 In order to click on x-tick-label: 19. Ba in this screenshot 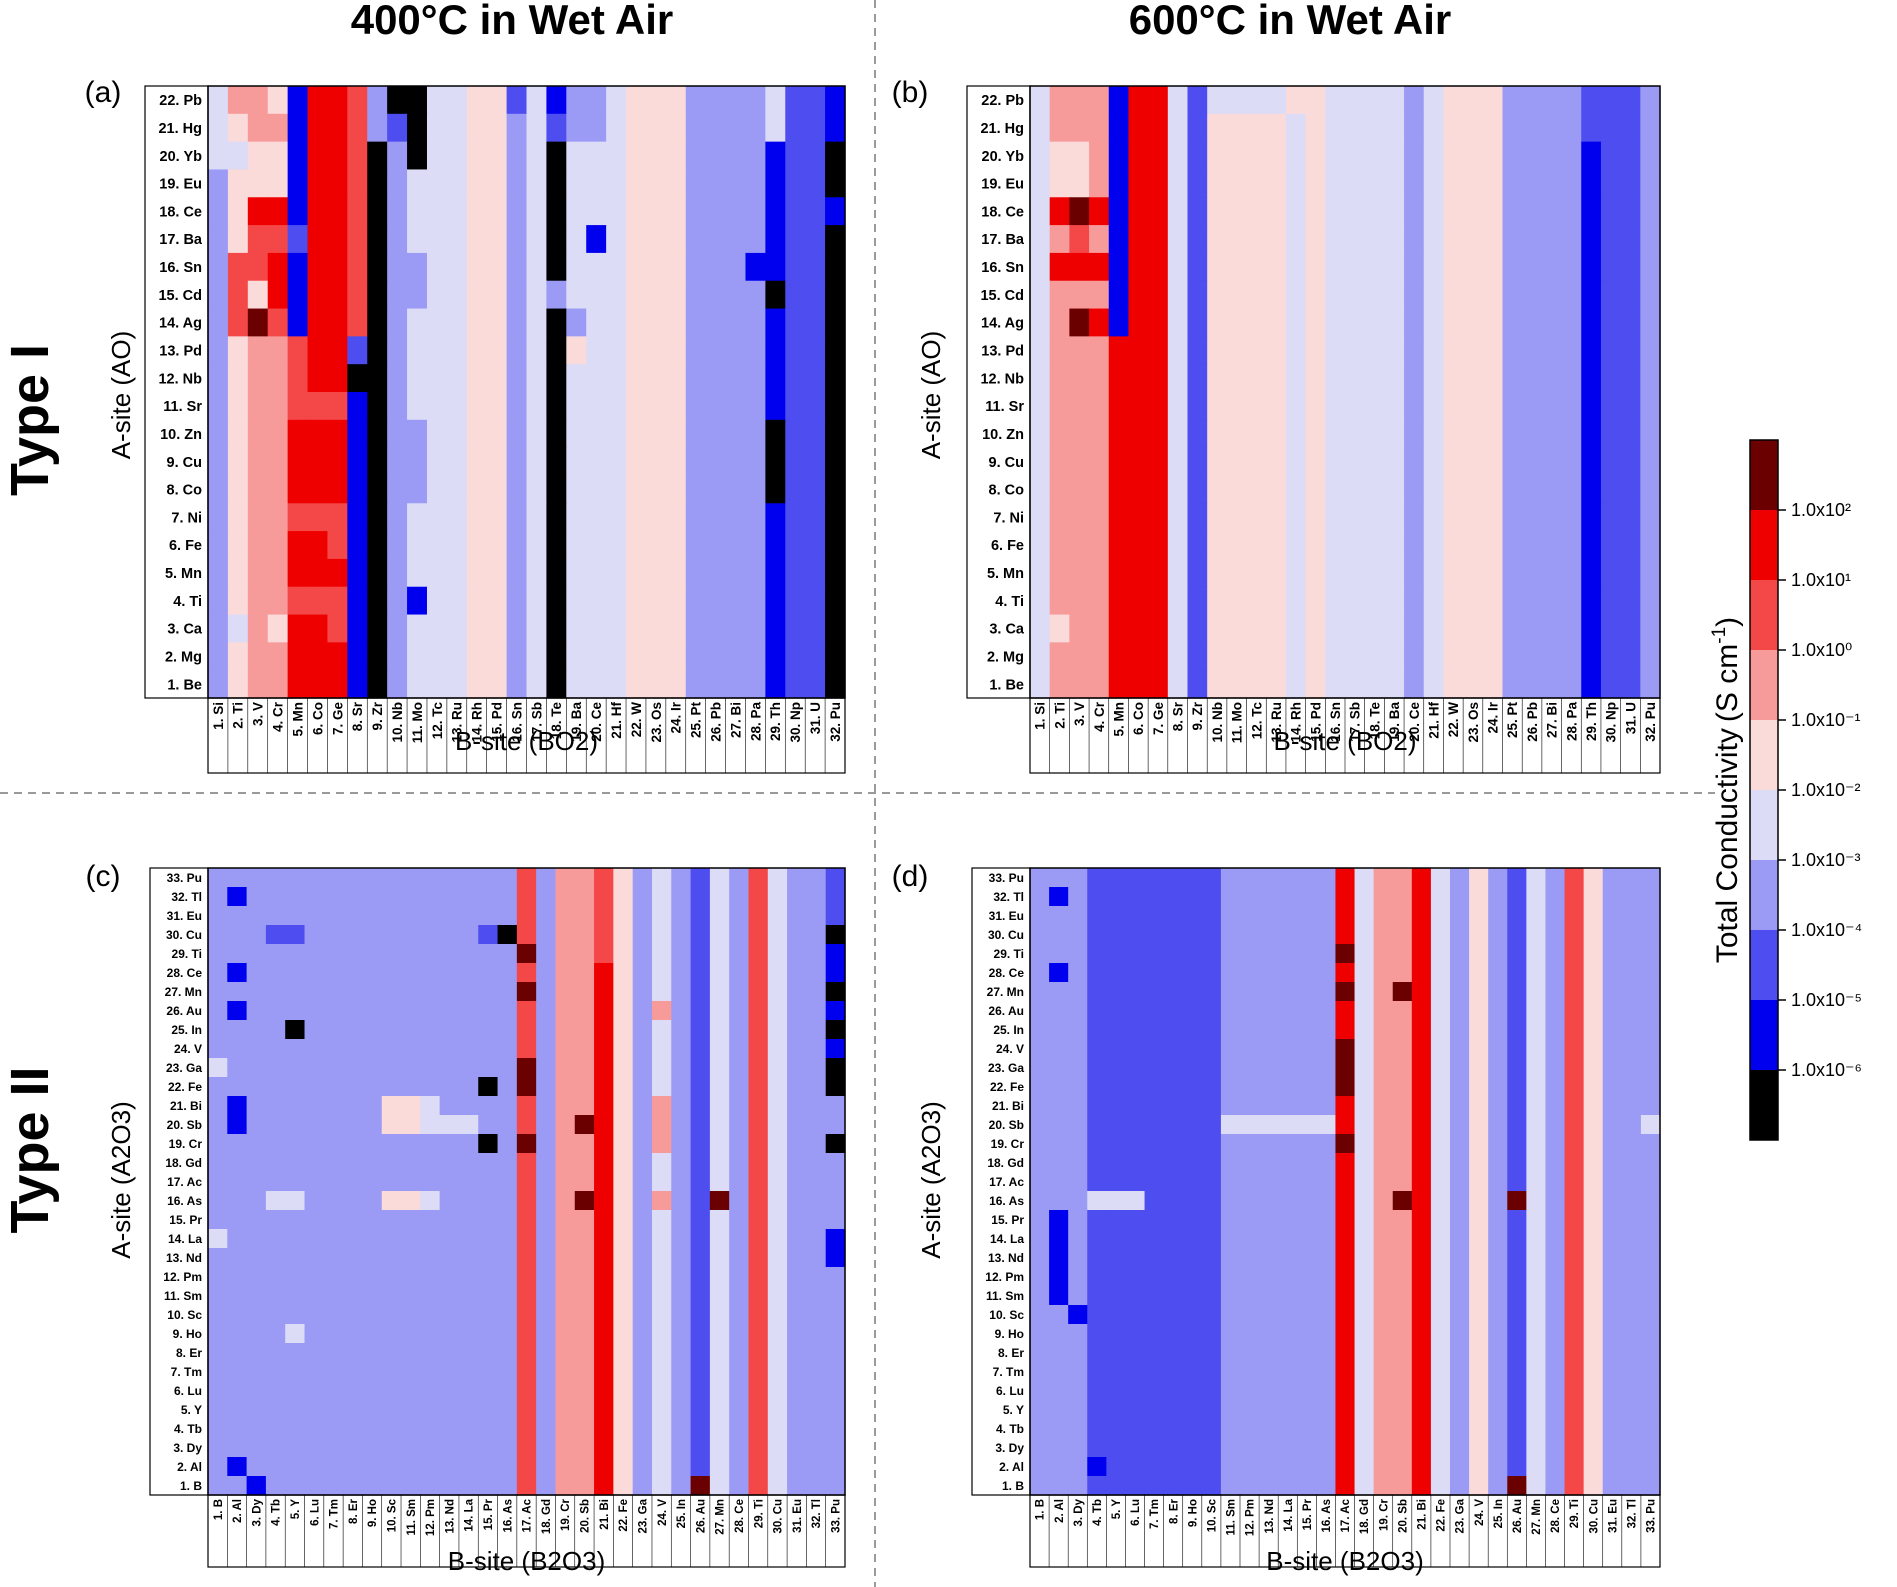, I will do `click(576, 722)`.